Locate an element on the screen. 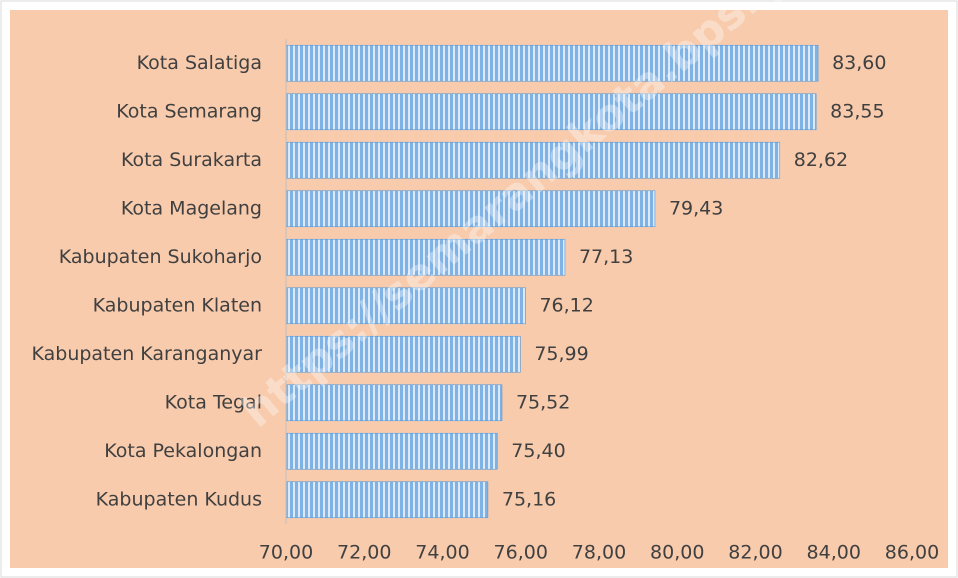 This screenshot has height=578, width=958. y-tick-label: Kabupaten Sukoharjo is located at coordinates (160, 257).